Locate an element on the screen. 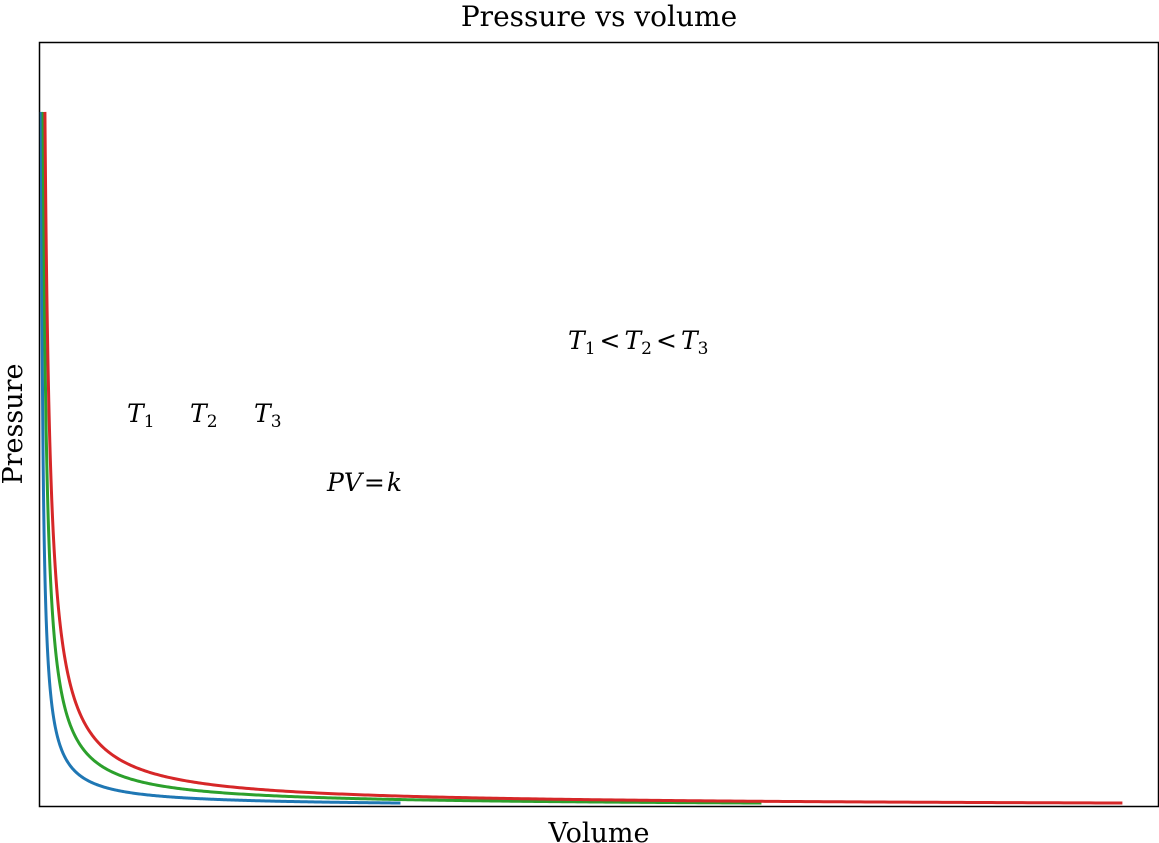 The width and height of the screenshot is (1159, 843). series-label-t1: T1 is located at coordinates (141, 415).